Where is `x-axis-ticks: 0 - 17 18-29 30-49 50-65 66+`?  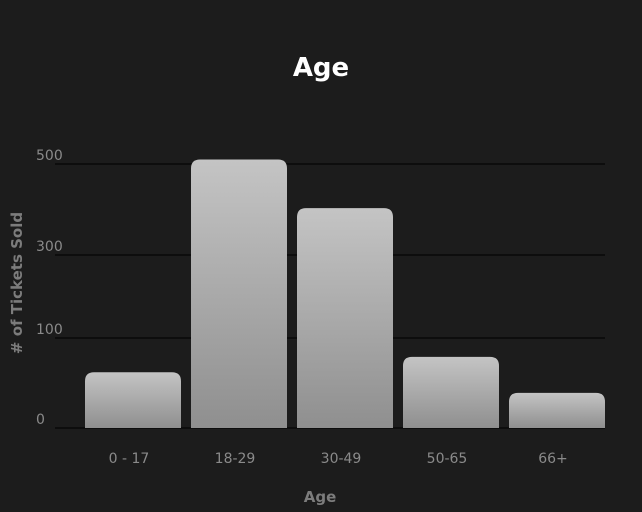 x-axis-ticks: 0 - 17 18-29 30-49 50-65 66+ is located at coordinates (338, 459).